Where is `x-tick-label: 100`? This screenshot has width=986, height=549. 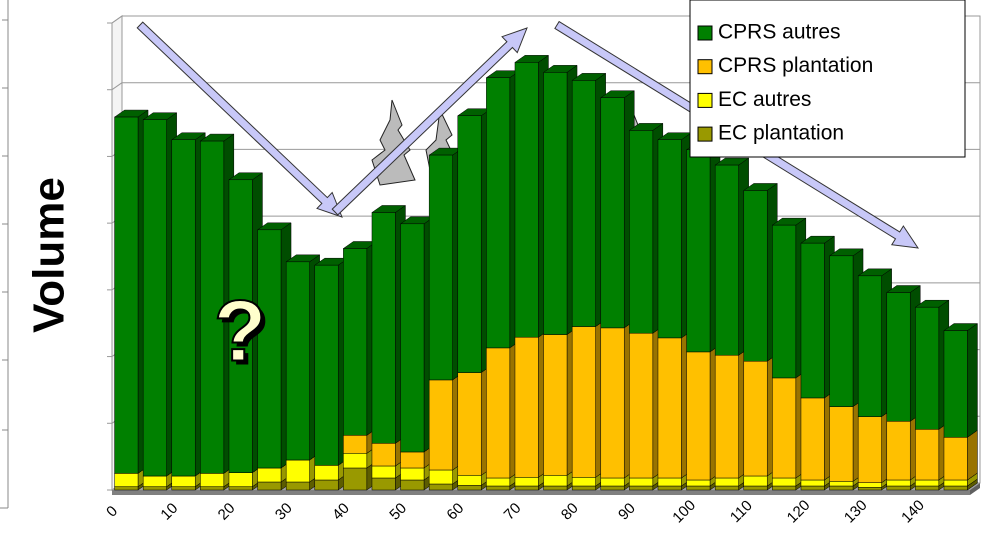
x-tick-label: 100 is located at coordinates (684, 512).